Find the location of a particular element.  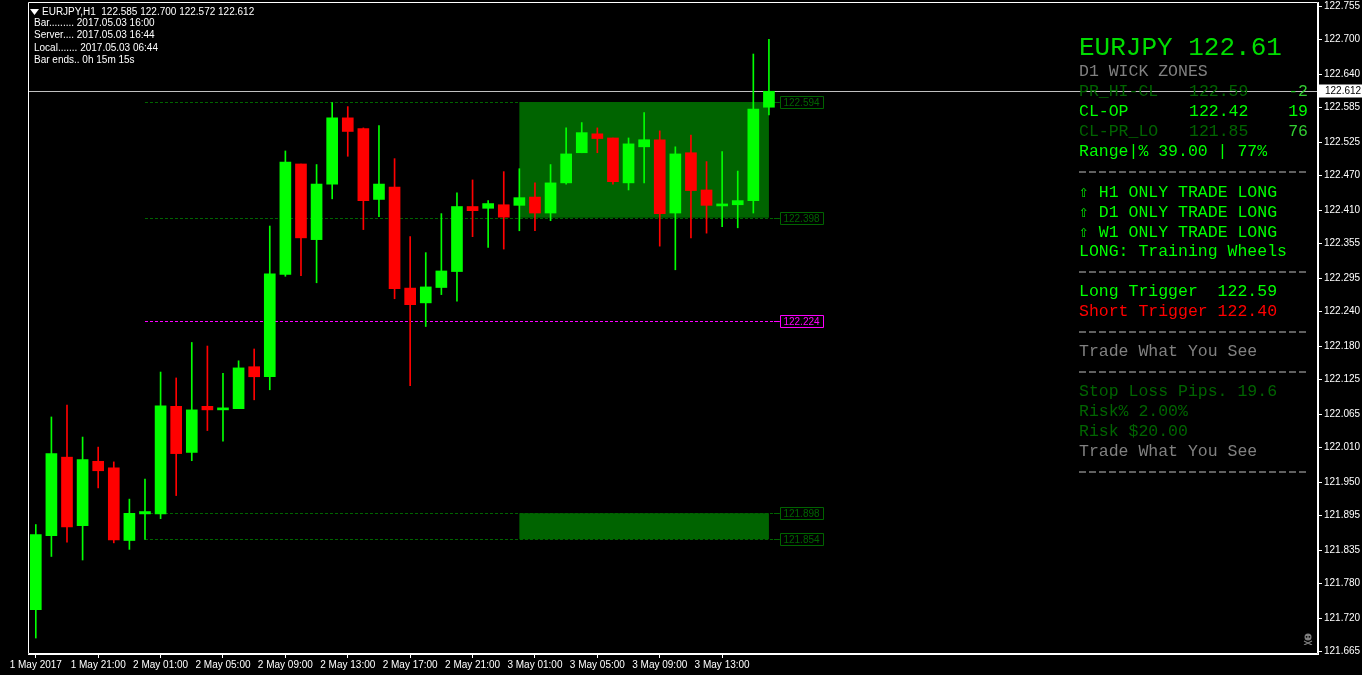

x-tick-label: 1 May 2017 is located at coordinates (36, 664).